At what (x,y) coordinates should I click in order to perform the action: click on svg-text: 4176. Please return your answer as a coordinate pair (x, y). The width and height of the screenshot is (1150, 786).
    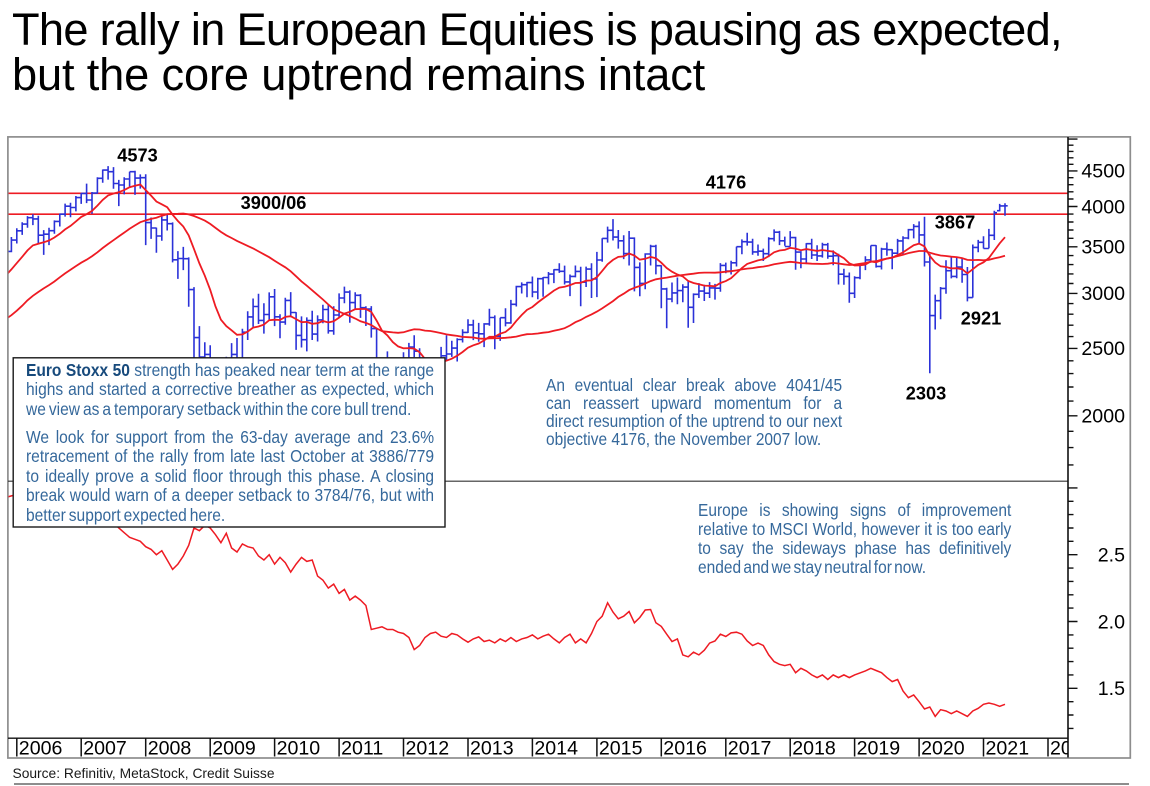
    Looking at the image, I should click on (726, 183).